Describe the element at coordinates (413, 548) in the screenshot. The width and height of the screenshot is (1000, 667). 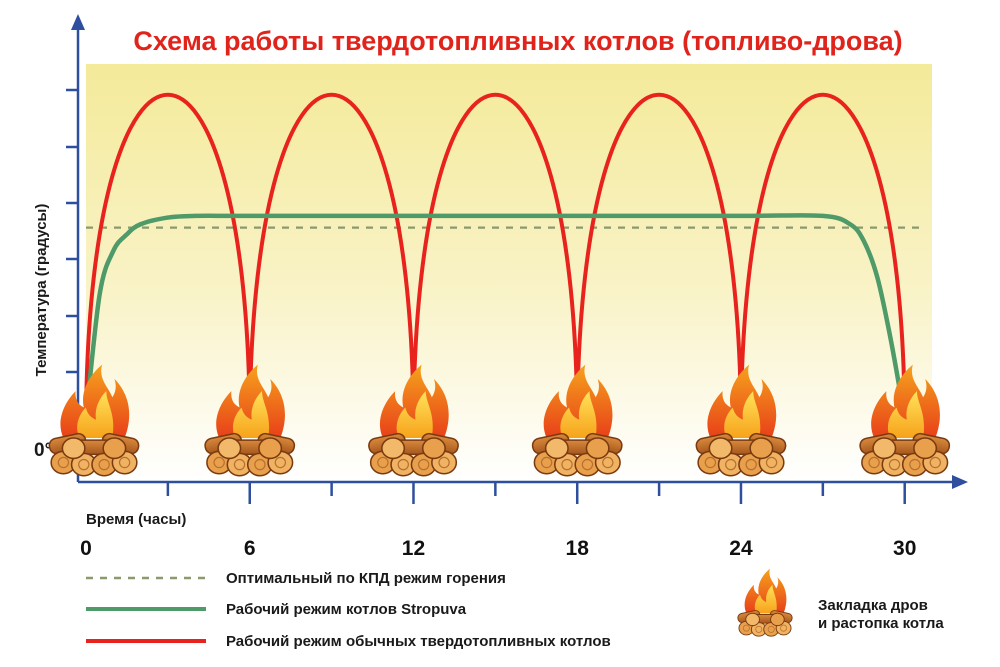
I see `x-tick-label: 12` at that location.